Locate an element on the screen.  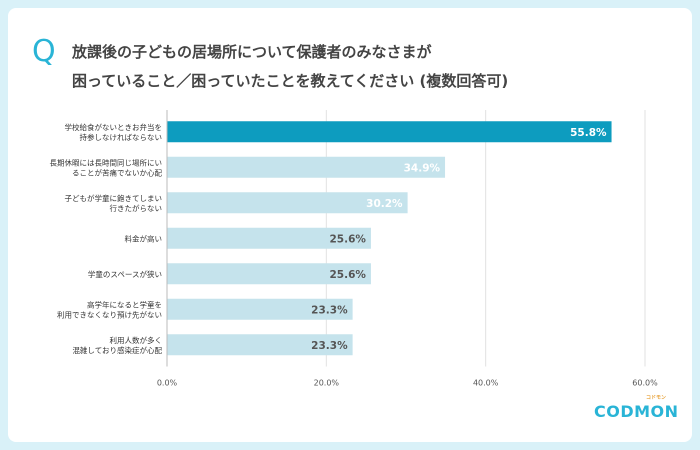
category-label: 利用できなくなり預け先がない is located at coordinates (109, 314).